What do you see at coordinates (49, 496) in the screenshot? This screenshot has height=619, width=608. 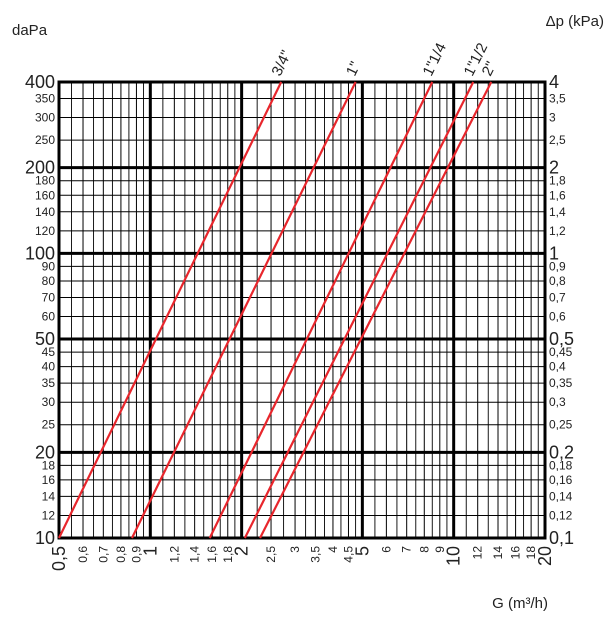 I see `y-left-tick-14: 14` at bounding box center [49, 496].